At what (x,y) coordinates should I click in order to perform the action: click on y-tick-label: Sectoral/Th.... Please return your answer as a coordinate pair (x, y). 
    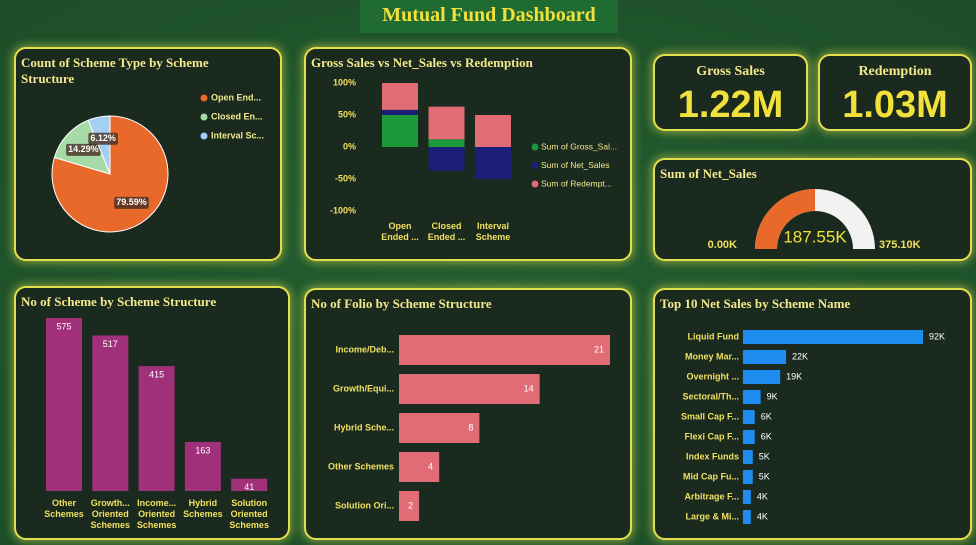
    Looking at the image, I should click on (710, 396).